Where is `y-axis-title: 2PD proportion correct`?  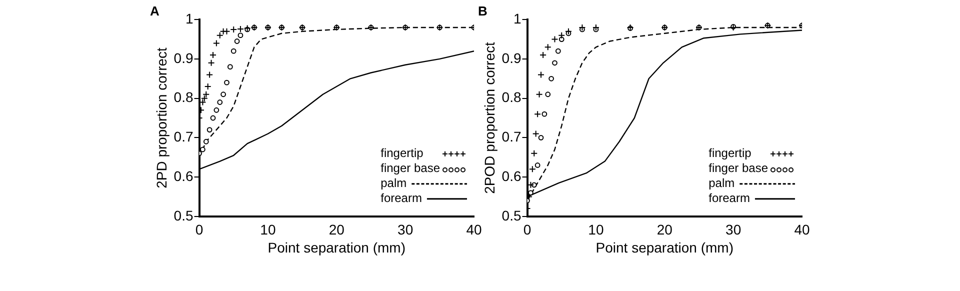 y-axis-title: 2PD proportion correct is located at coordinates (161, 117).